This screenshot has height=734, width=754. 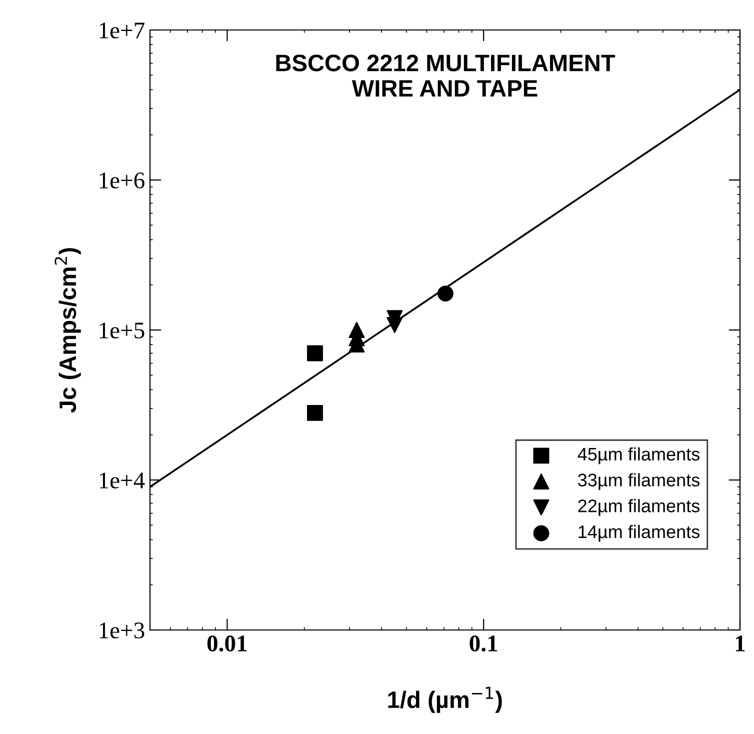 I want to click on legend-label: 22µm filaments, so click(x=639, y=507).